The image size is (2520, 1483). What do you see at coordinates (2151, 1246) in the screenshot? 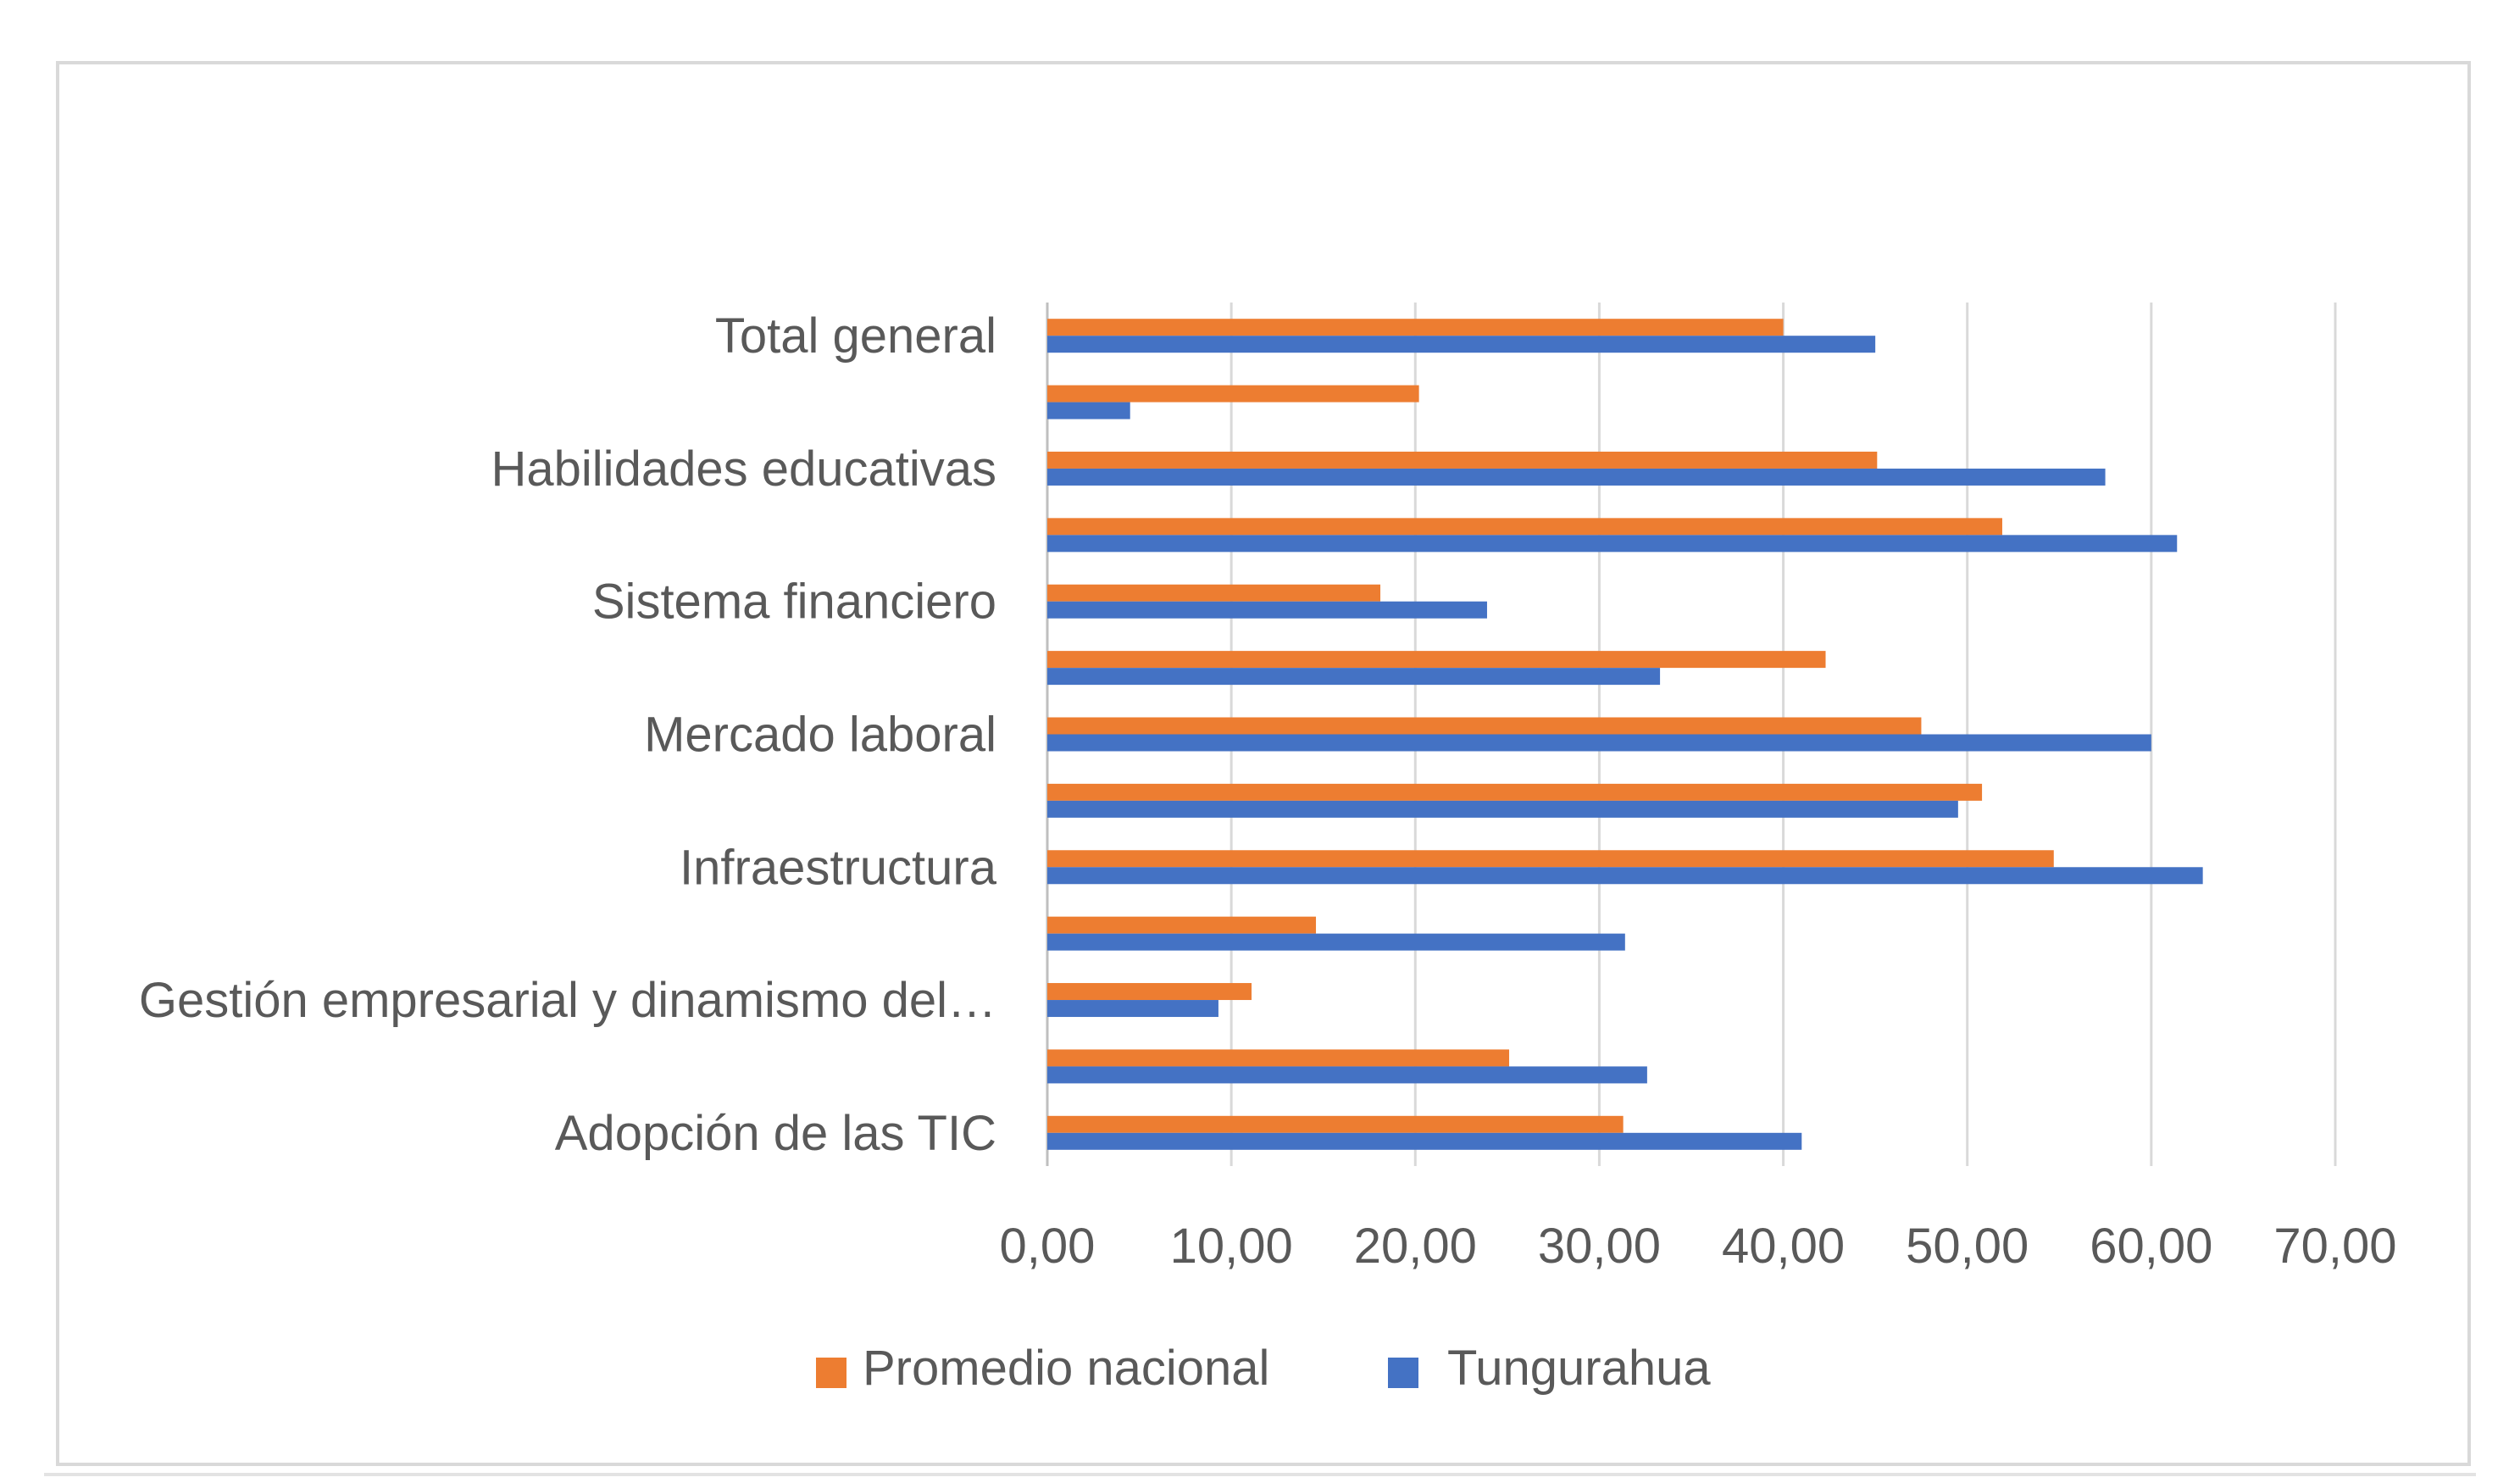
I see `x-tick-label: 60,00` at bounding box center [2151, 1246].